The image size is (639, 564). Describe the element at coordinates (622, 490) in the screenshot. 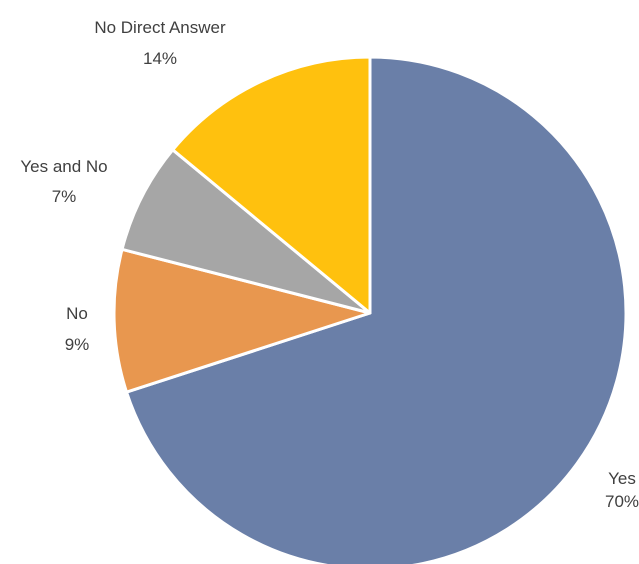

I see `data-label-yes: Yes 70%` at that location.